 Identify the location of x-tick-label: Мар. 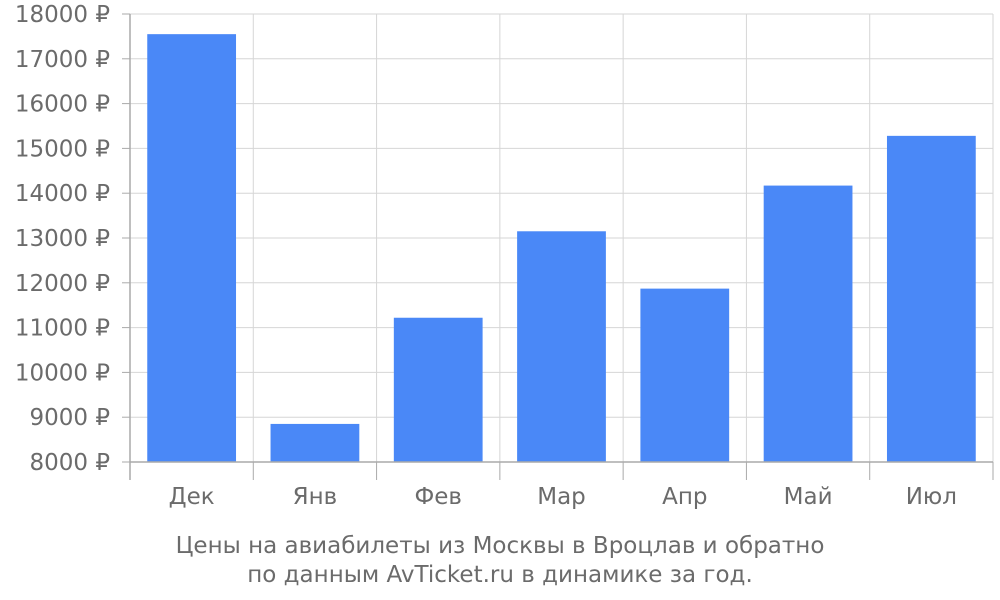
(561, 497).